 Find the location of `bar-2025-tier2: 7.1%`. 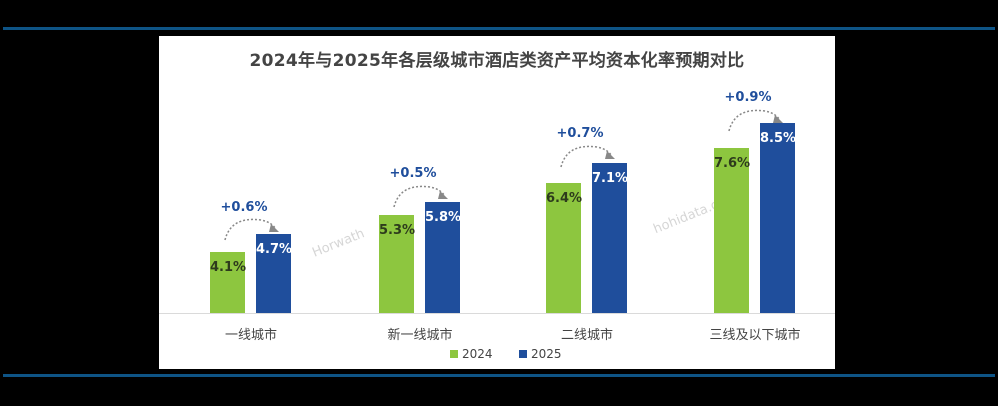

bar-2025-tier2: 7.1% is located at coordinates (610, 238).